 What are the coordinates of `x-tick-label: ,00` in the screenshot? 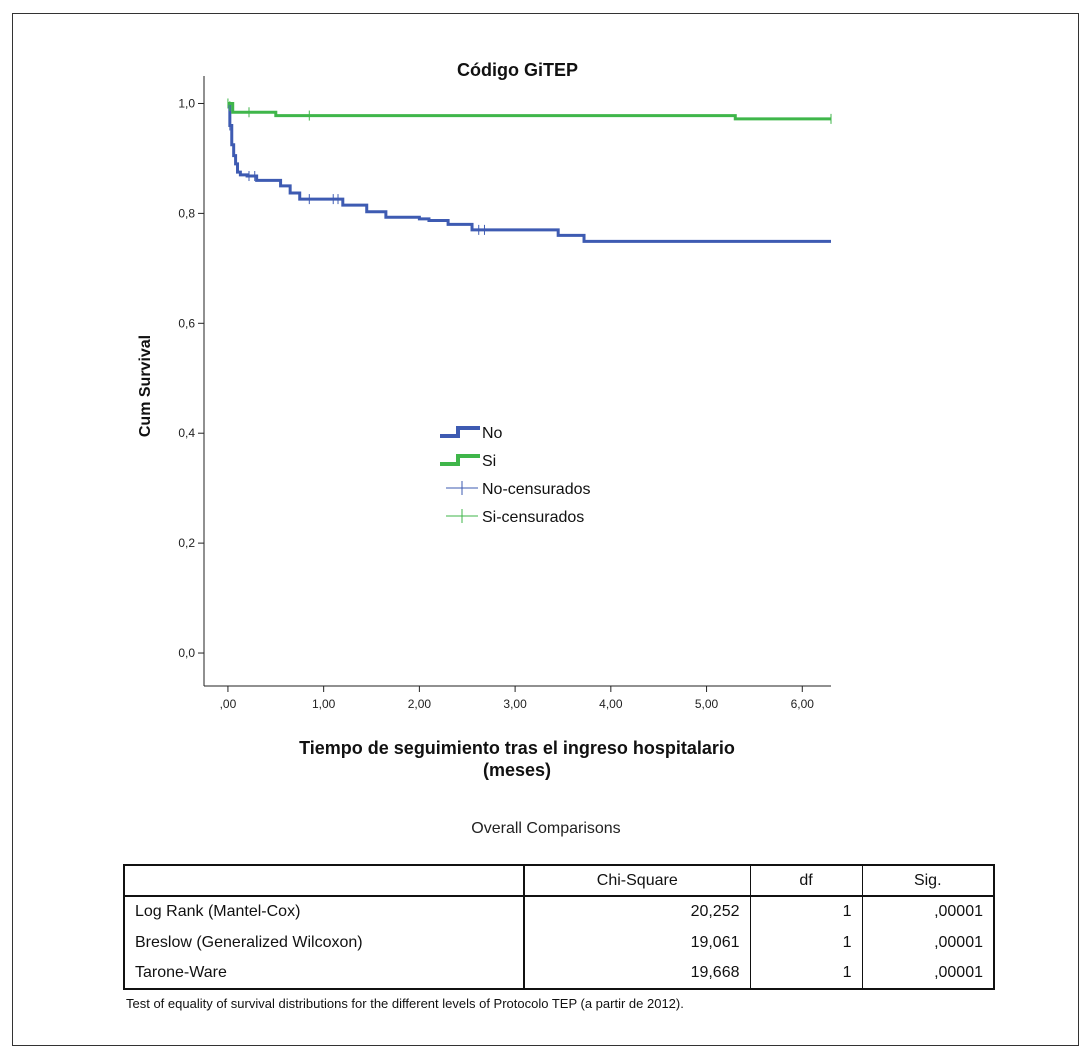 It's located at (228, 704).